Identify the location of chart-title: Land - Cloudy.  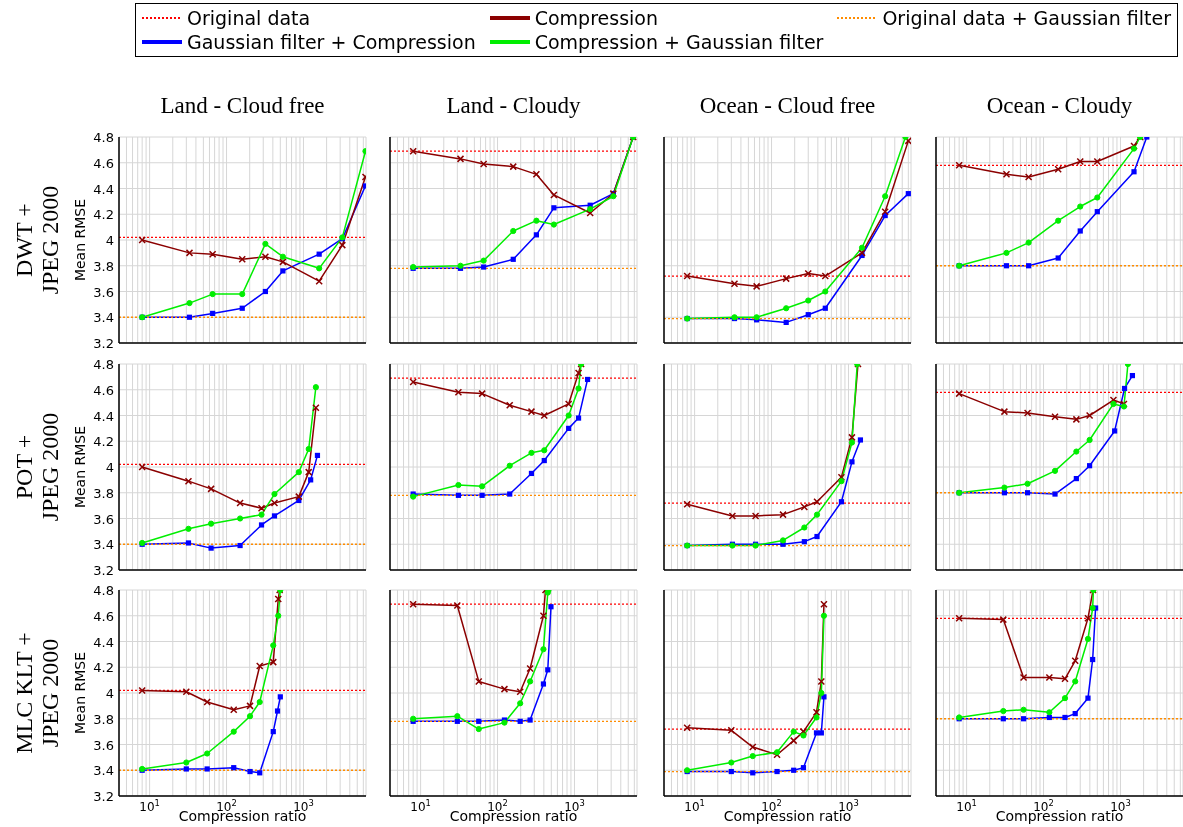
(513, 106).